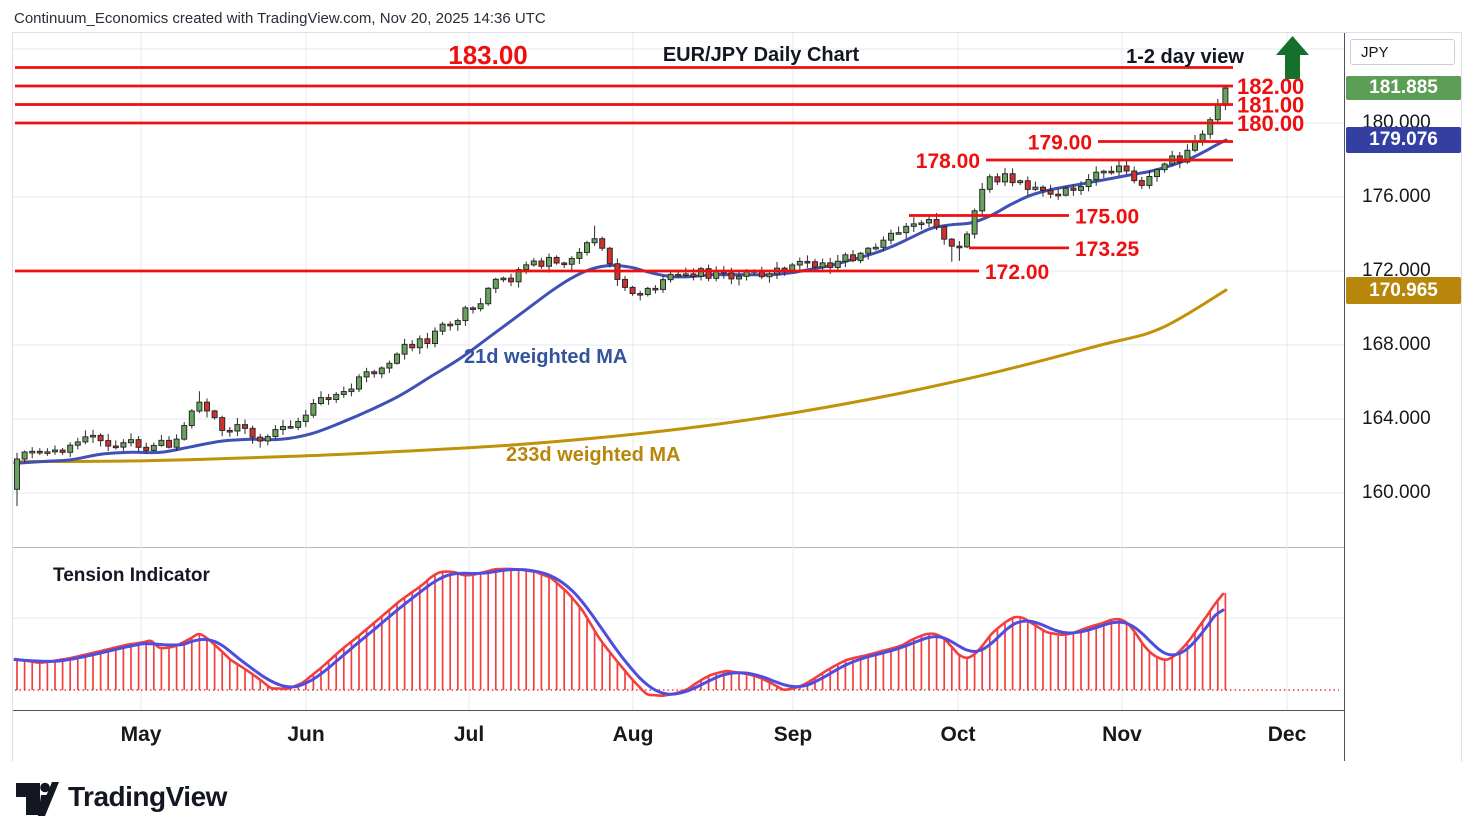 This screenshot has width=1475, height=840. I want to click on ma-21d-label: 21d weighted MA, so click(545, 357).